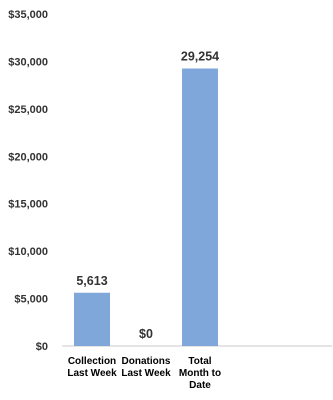 This screenshot has height=400, width=333. Describe the element at coordinates (28, 252) in the screenshot. I see `y-tick-label: $10,000` at that location.